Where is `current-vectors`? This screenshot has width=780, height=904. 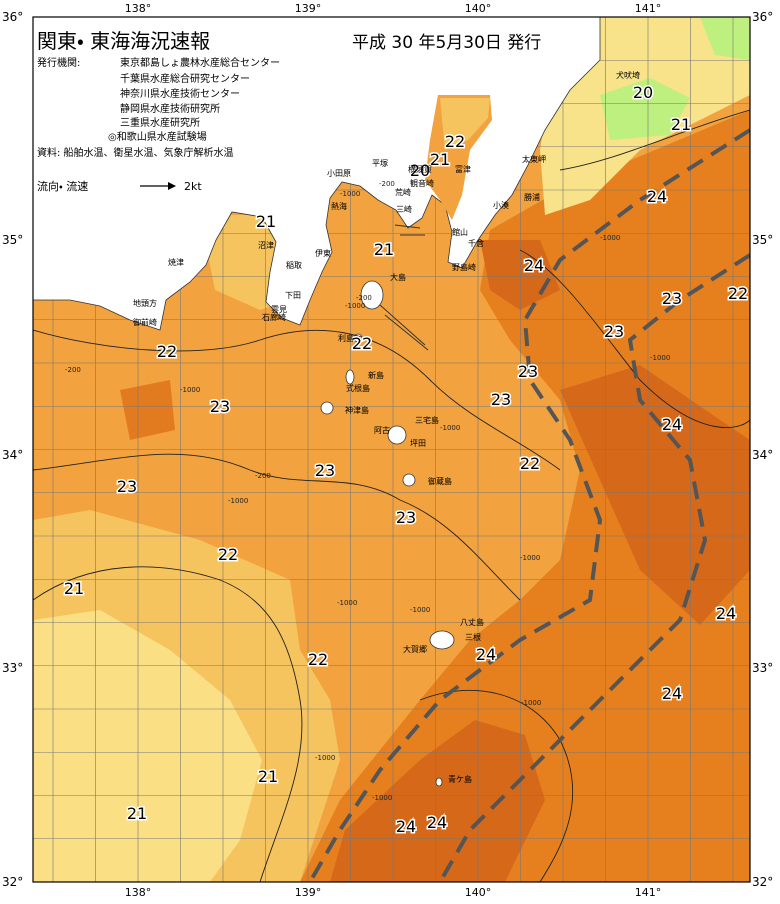
current-vectors is located at coordinates (404, 287).